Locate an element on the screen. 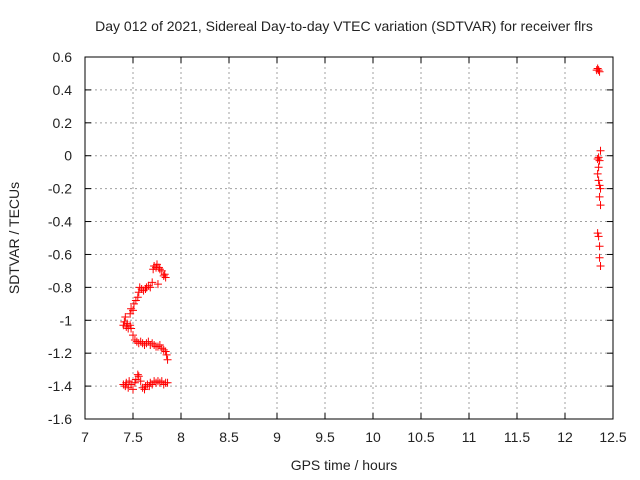 Image resolution: width=640 pixels, height=480 pixels. x-tick-label: 7 is located at coordinates (85, 437).